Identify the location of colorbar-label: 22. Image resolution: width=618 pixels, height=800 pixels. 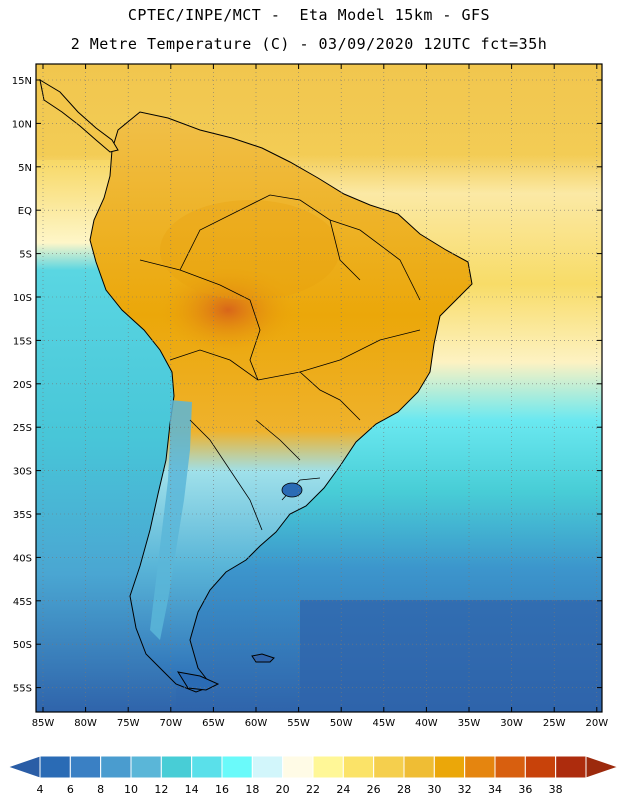
(313, 789).